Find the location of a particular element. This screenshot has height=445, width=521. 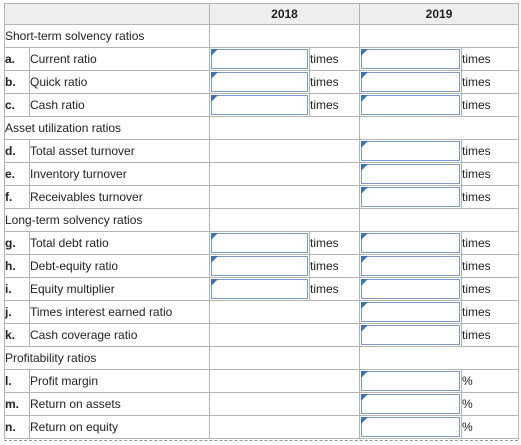

table-row-total-asset-turnover: d. Total asset turnover times is located at coordinates (262, 151).